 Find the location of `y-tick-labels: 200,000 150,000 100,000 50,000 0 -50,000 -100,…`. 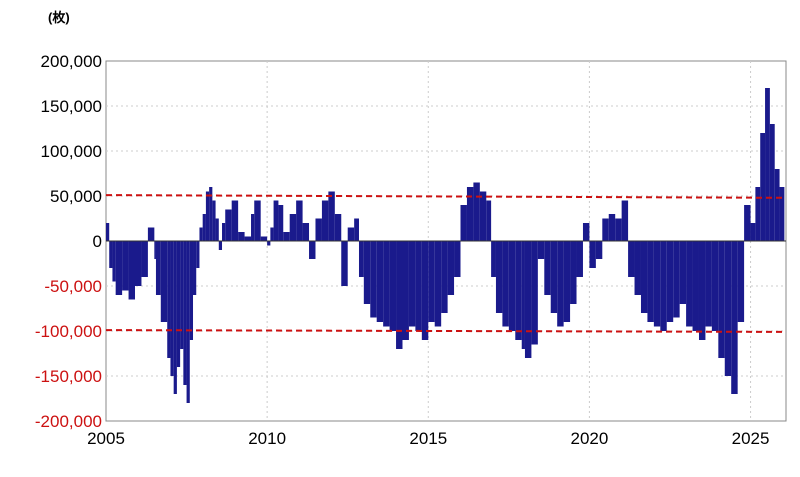

y-tick-labels: 200,000 150,000 100,000 50,000 0 -50,000 -100,… is located at coordinates (68, 241).